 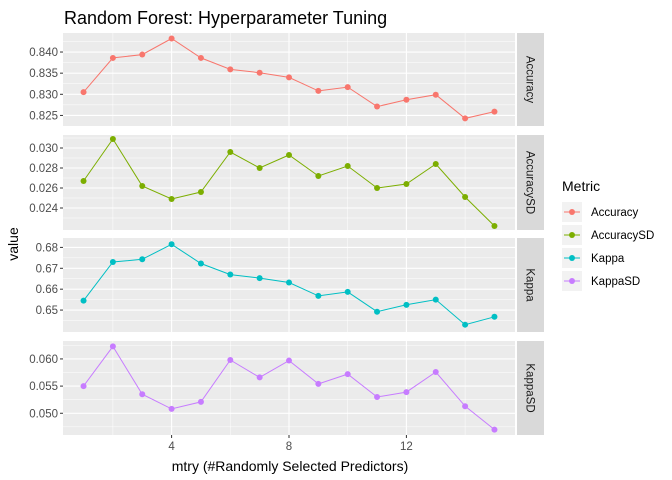 I want to click on legend-label: Accuracy, so click(x=615, y=213).